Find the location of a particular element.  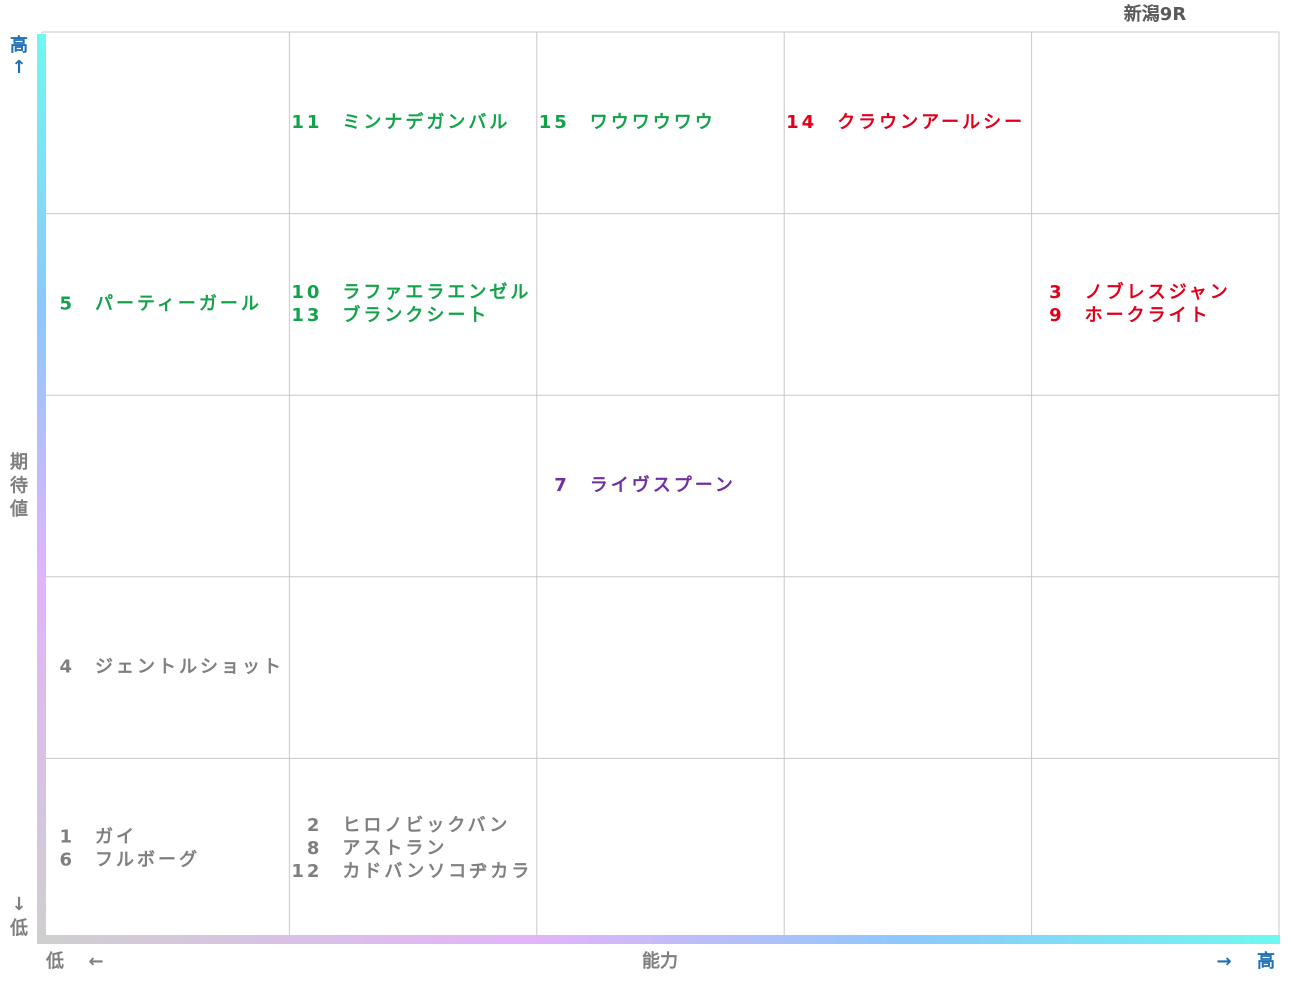

horse-name: パーティーガール is located at coordinates (178, 303).